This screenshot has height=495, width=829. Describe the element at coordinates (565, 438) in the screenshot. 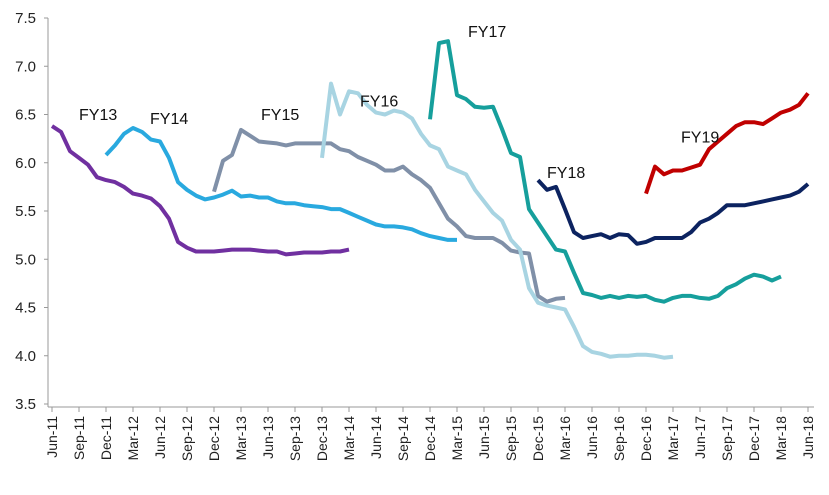

I see `x-tick-label: Mar-16` at that location.